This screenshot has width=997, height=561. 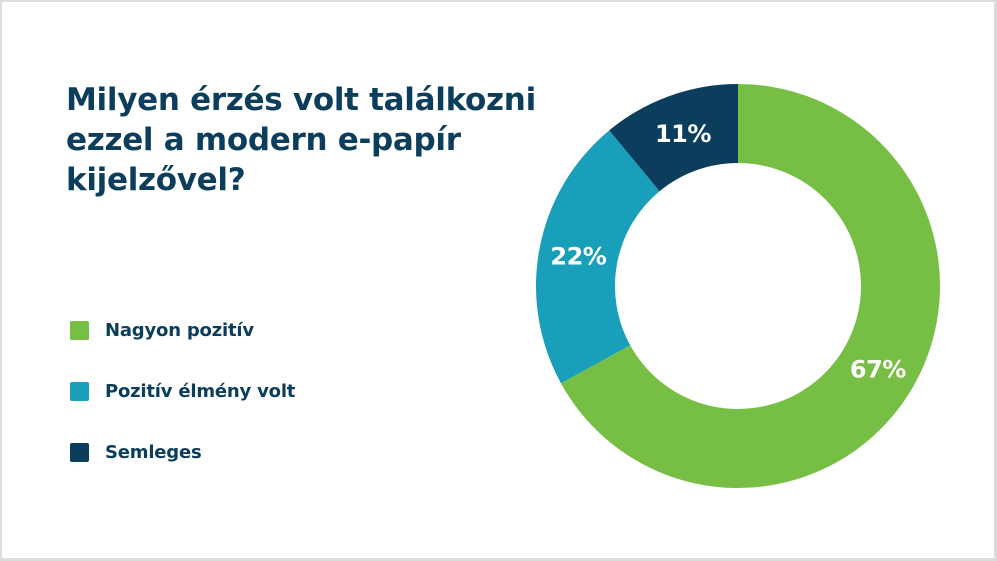 I want to click on legend-item-nagyon-pozitiv: Nagyon pozitív, so click(x=182, y=330).